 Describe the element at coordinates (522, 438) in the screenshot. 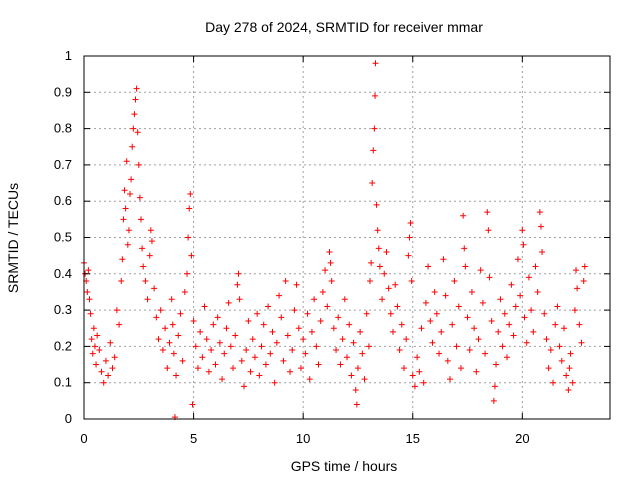

I see `x-tick-label: 20` at that location.